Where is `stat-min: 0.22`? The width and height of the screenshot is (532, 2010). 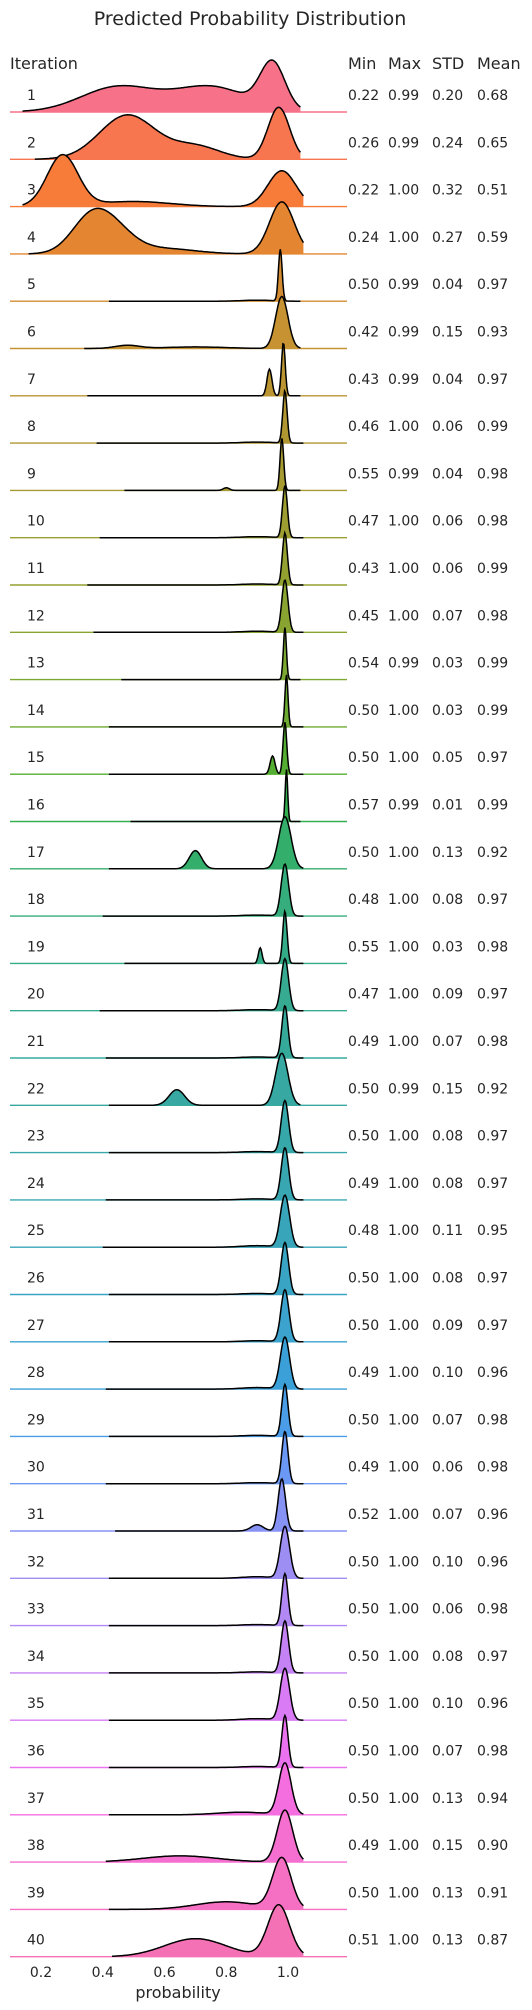
stat-min: 0.22 is located at coordinates (363, 96).